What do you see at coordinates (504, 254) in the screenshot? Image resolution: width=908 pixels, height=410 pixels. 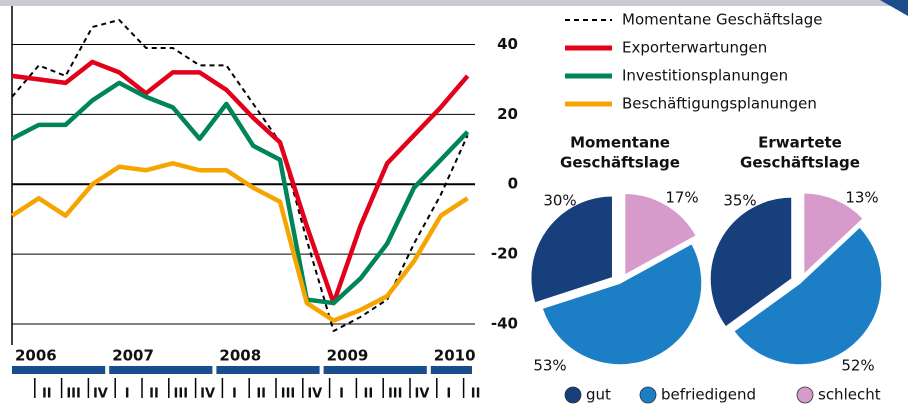 I see `y-tick-label: -20` at bounding box center [504, 254].